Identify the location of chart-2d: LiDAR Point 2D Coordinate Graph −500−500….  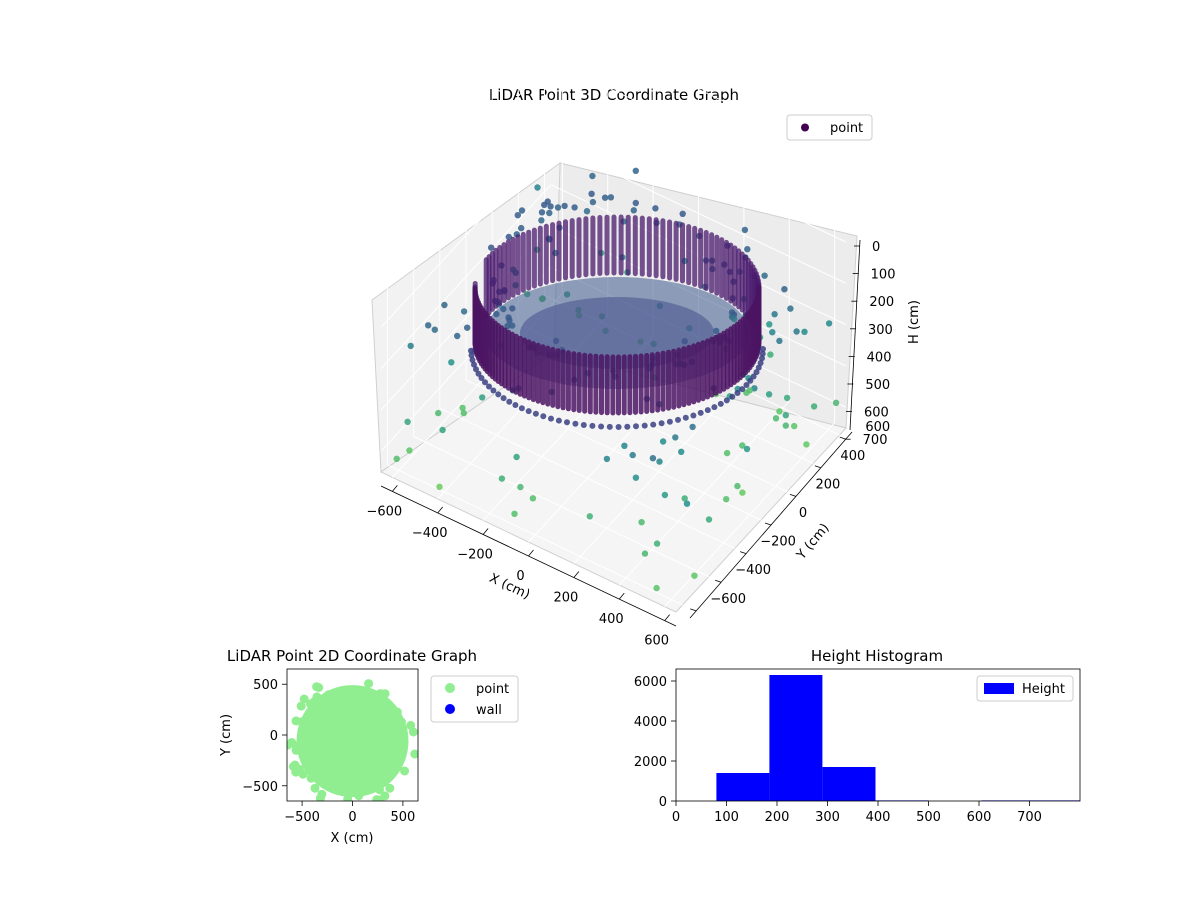
(369, 746).